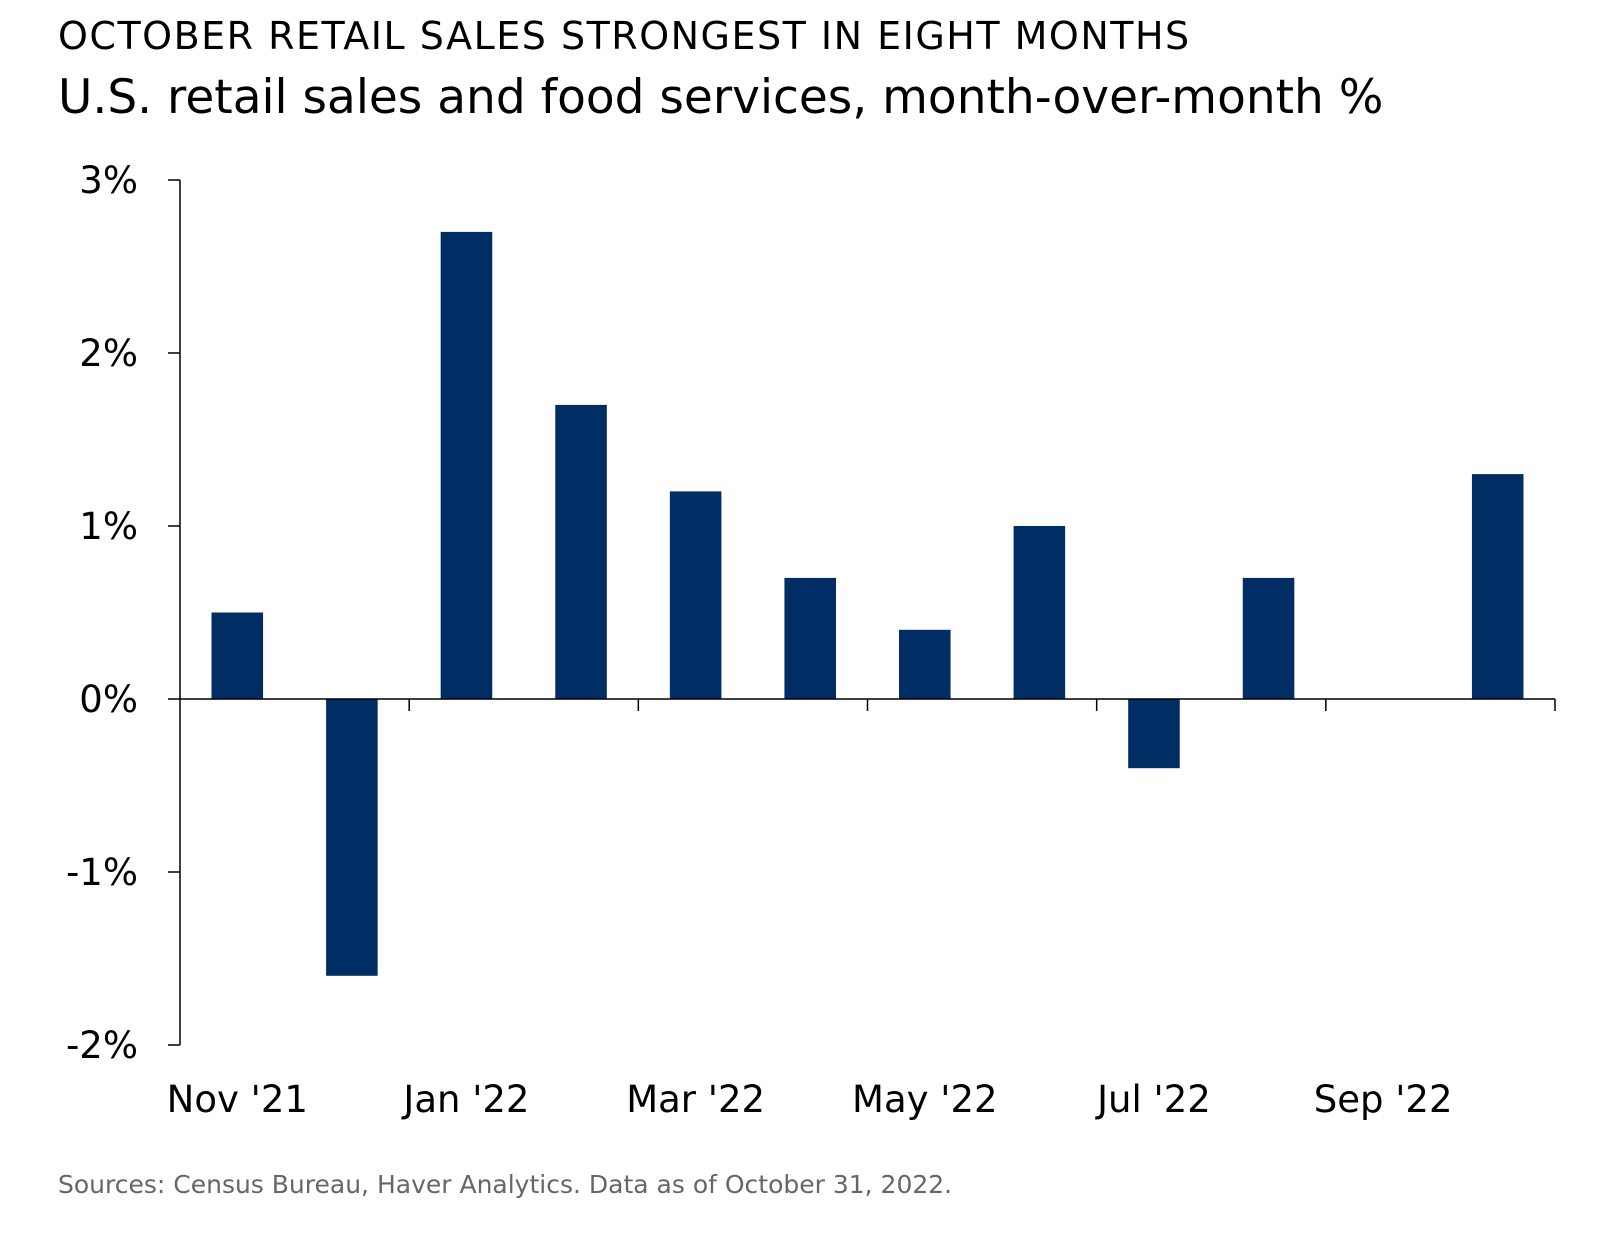 The width and height of the screenshot is (1612, 1234). Describe the element at coordinates (102, 872) in the screenshot. I see `y-tick-label: -1%` at that location.